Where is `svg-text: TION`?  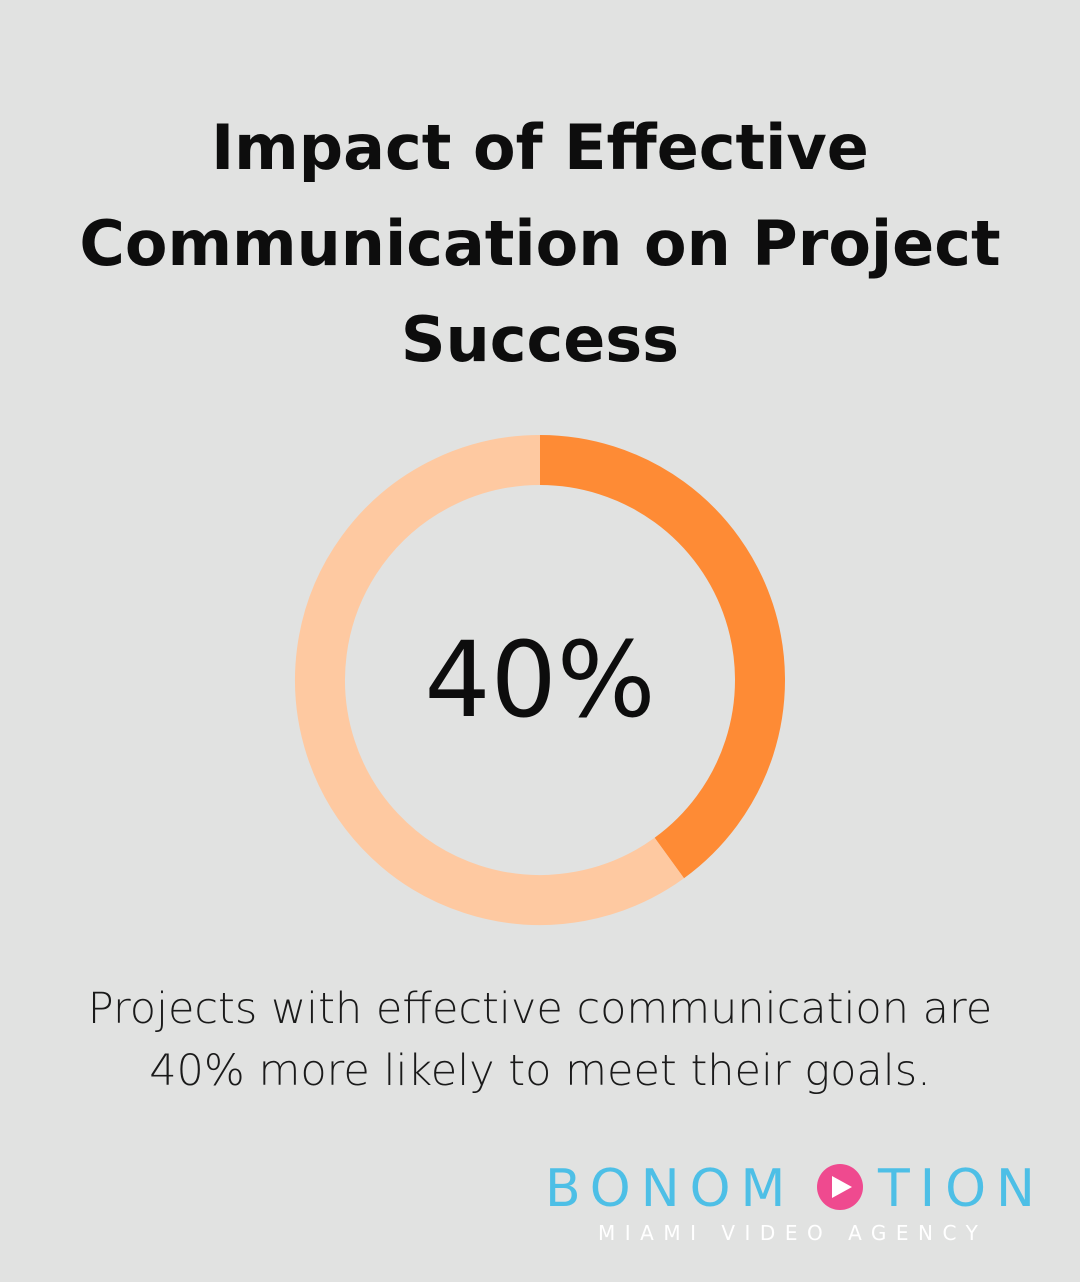 svg-text: TION is located at coordinates (958, 1189).